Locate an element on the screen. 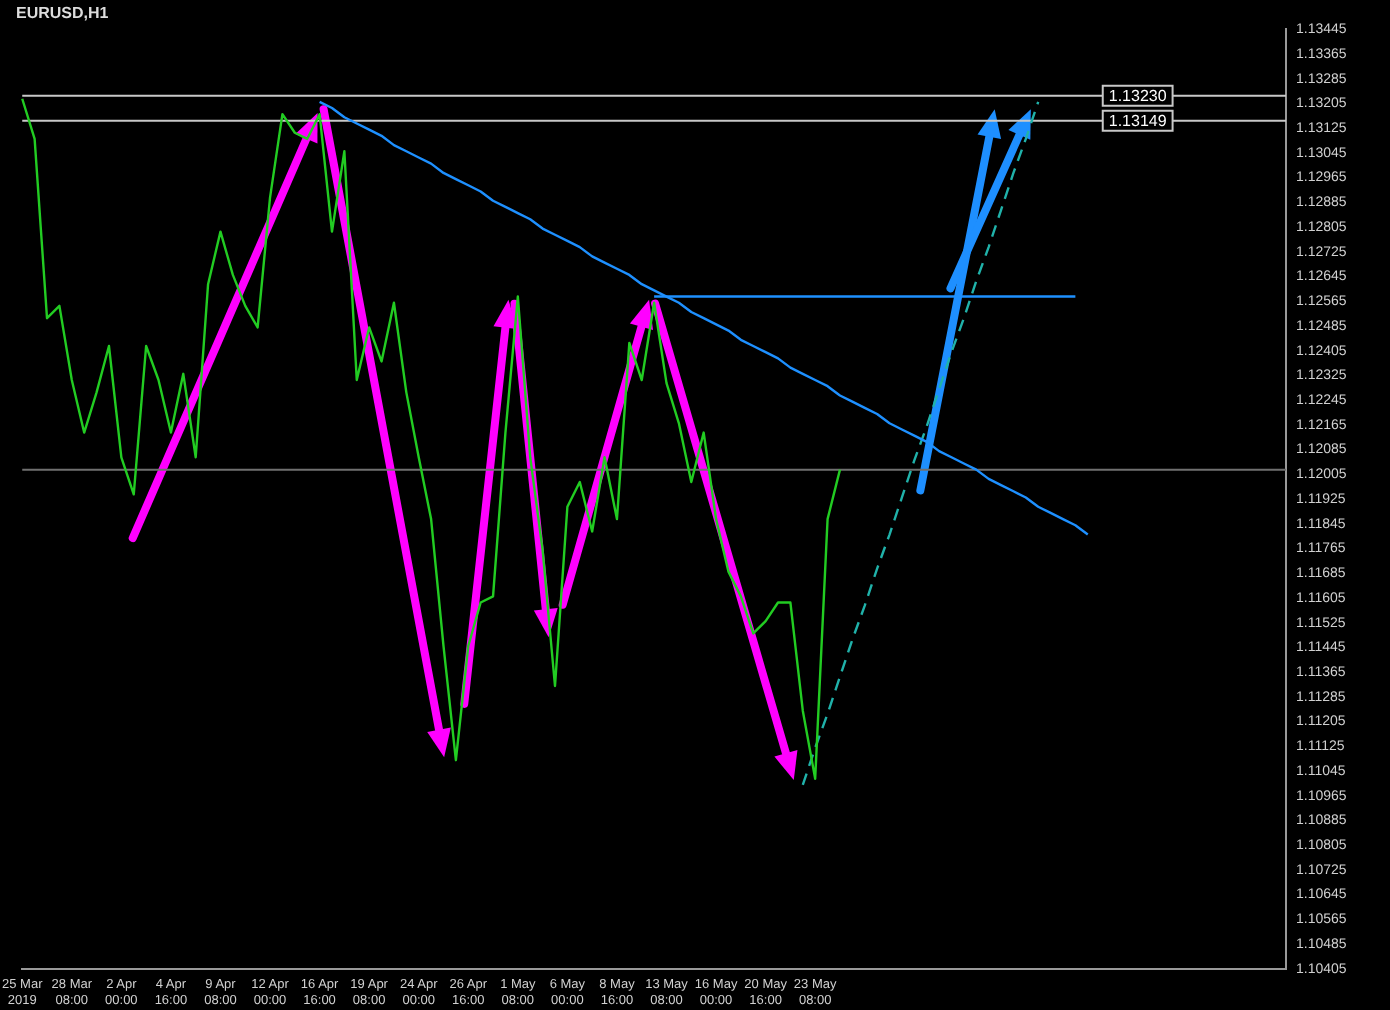 The width and height of the screenshot is (1390, 1010). ref-line-label: 1.13230 is located at coordinates (1138, 96).